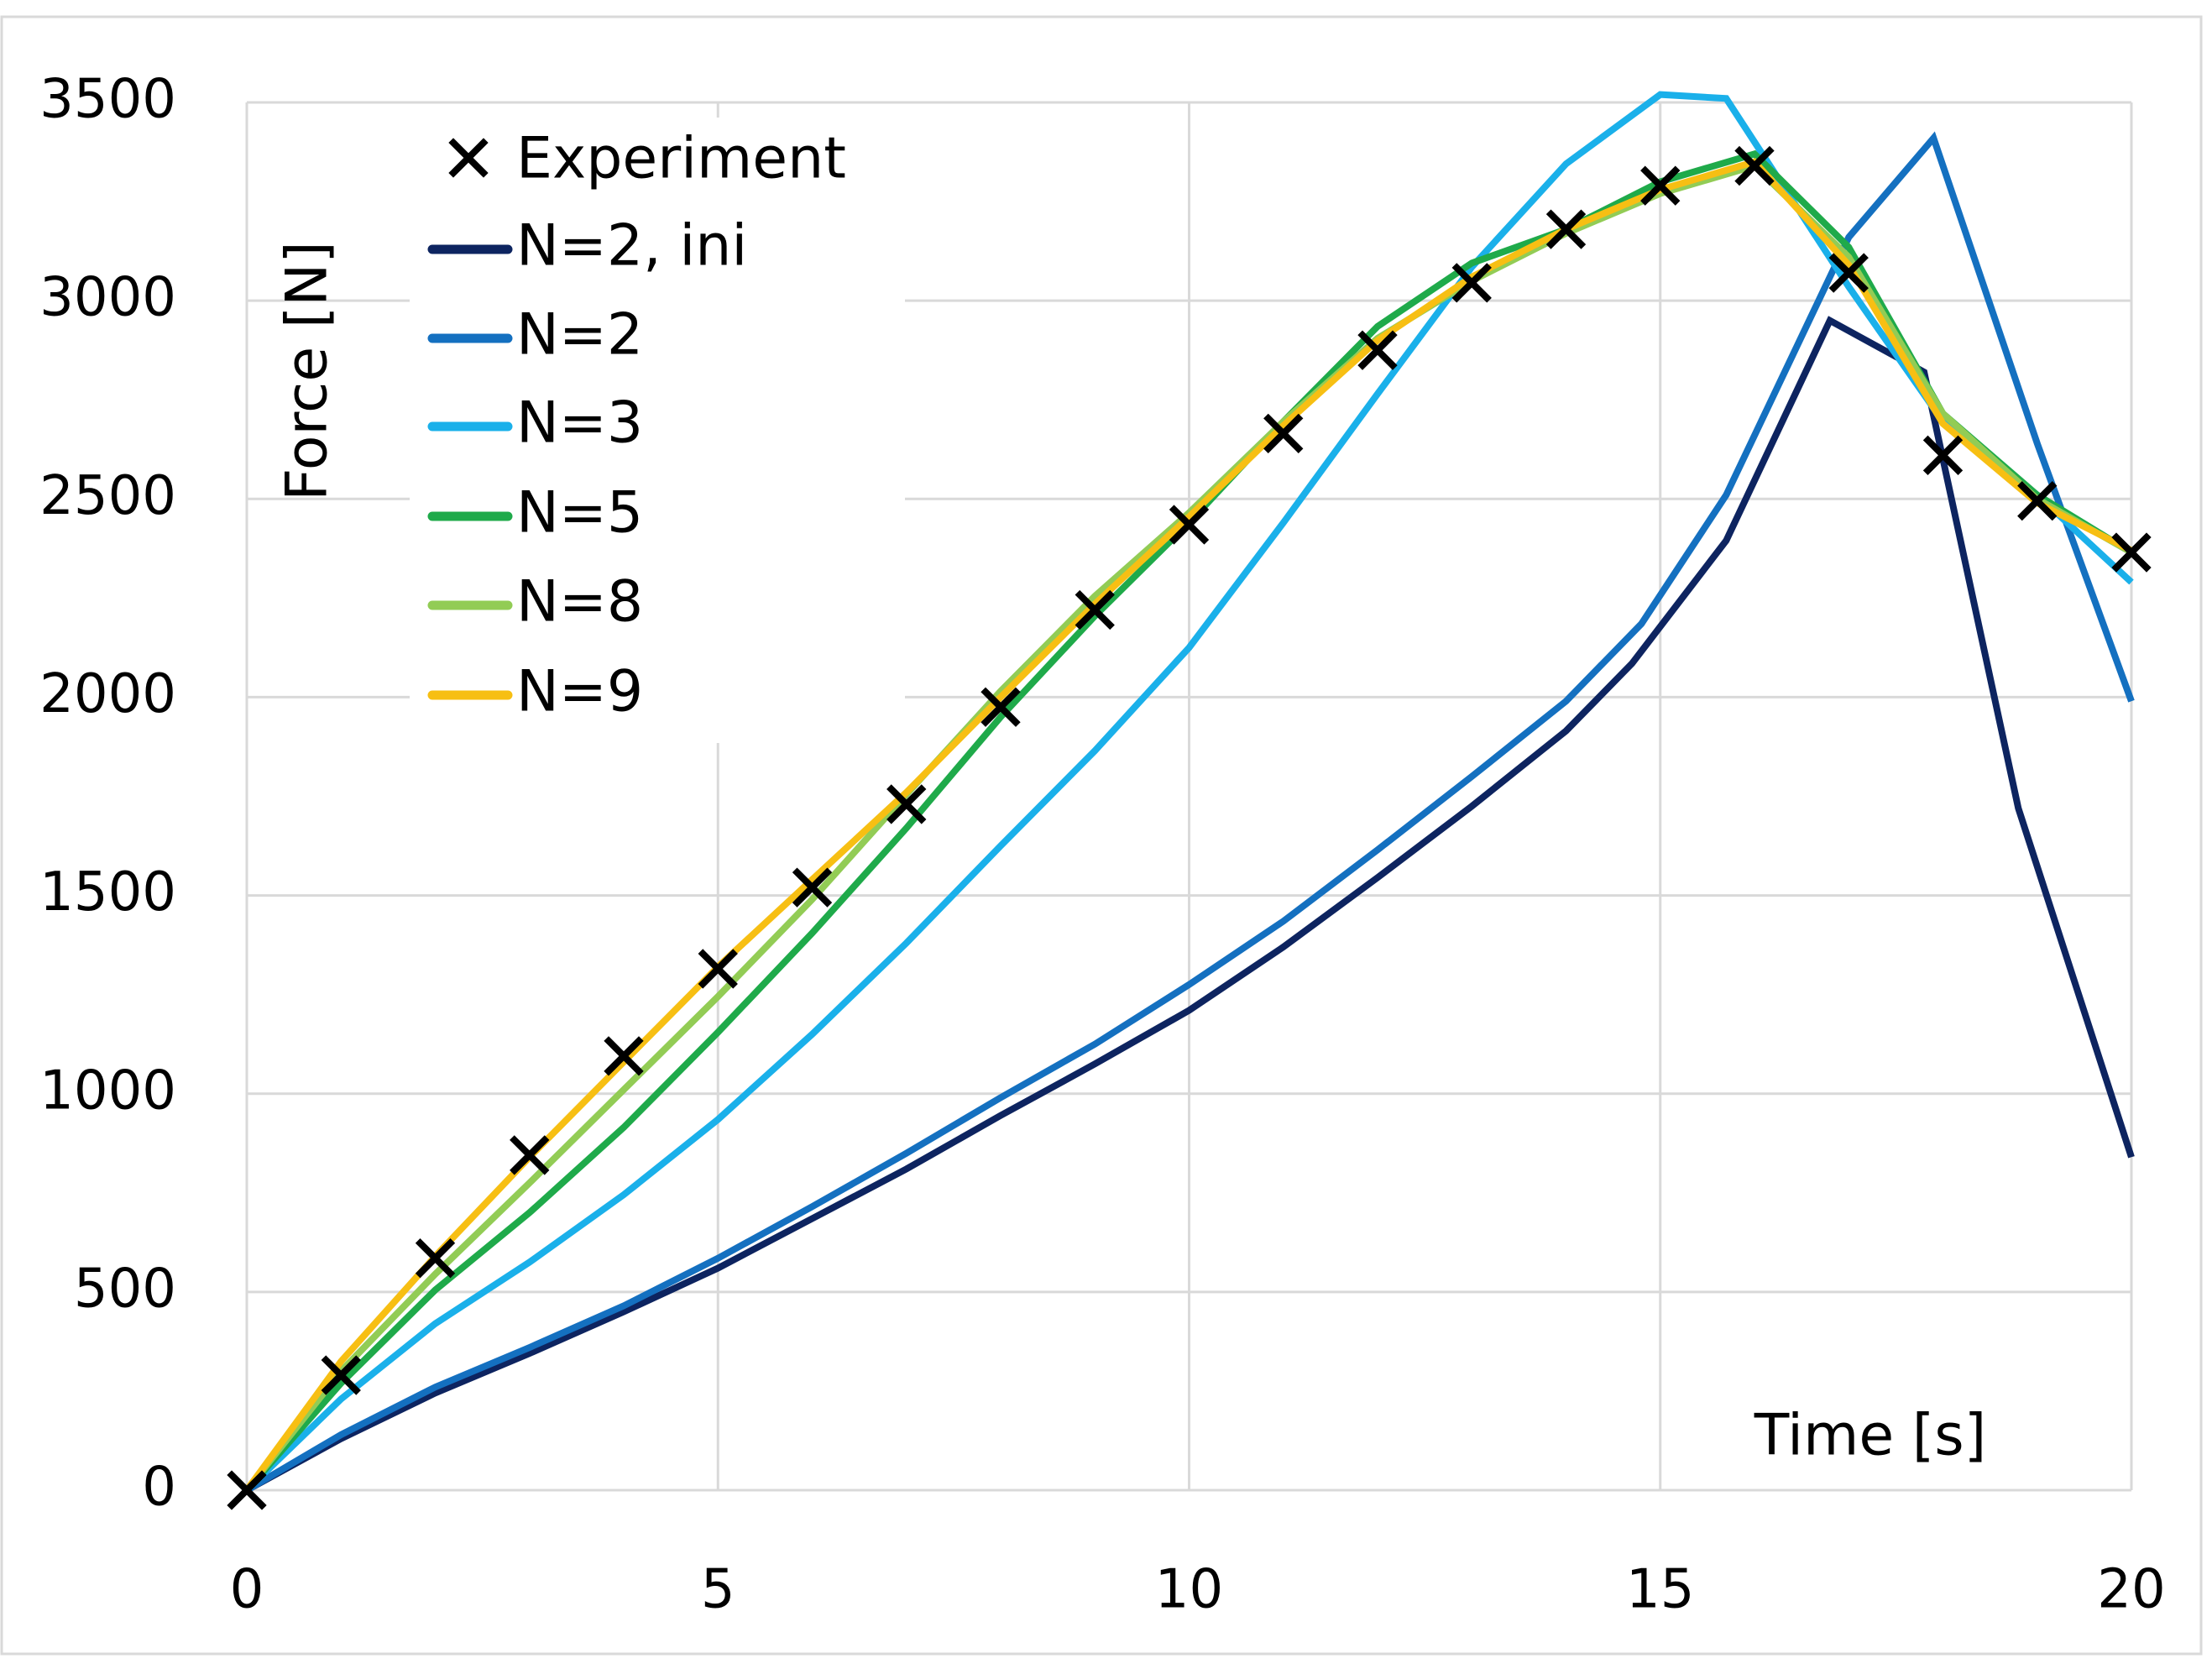 Image resolution: width=2212 pixels, height=1669 pixels. I want to click on y-axis-title: Force [N], so click(308, 371).